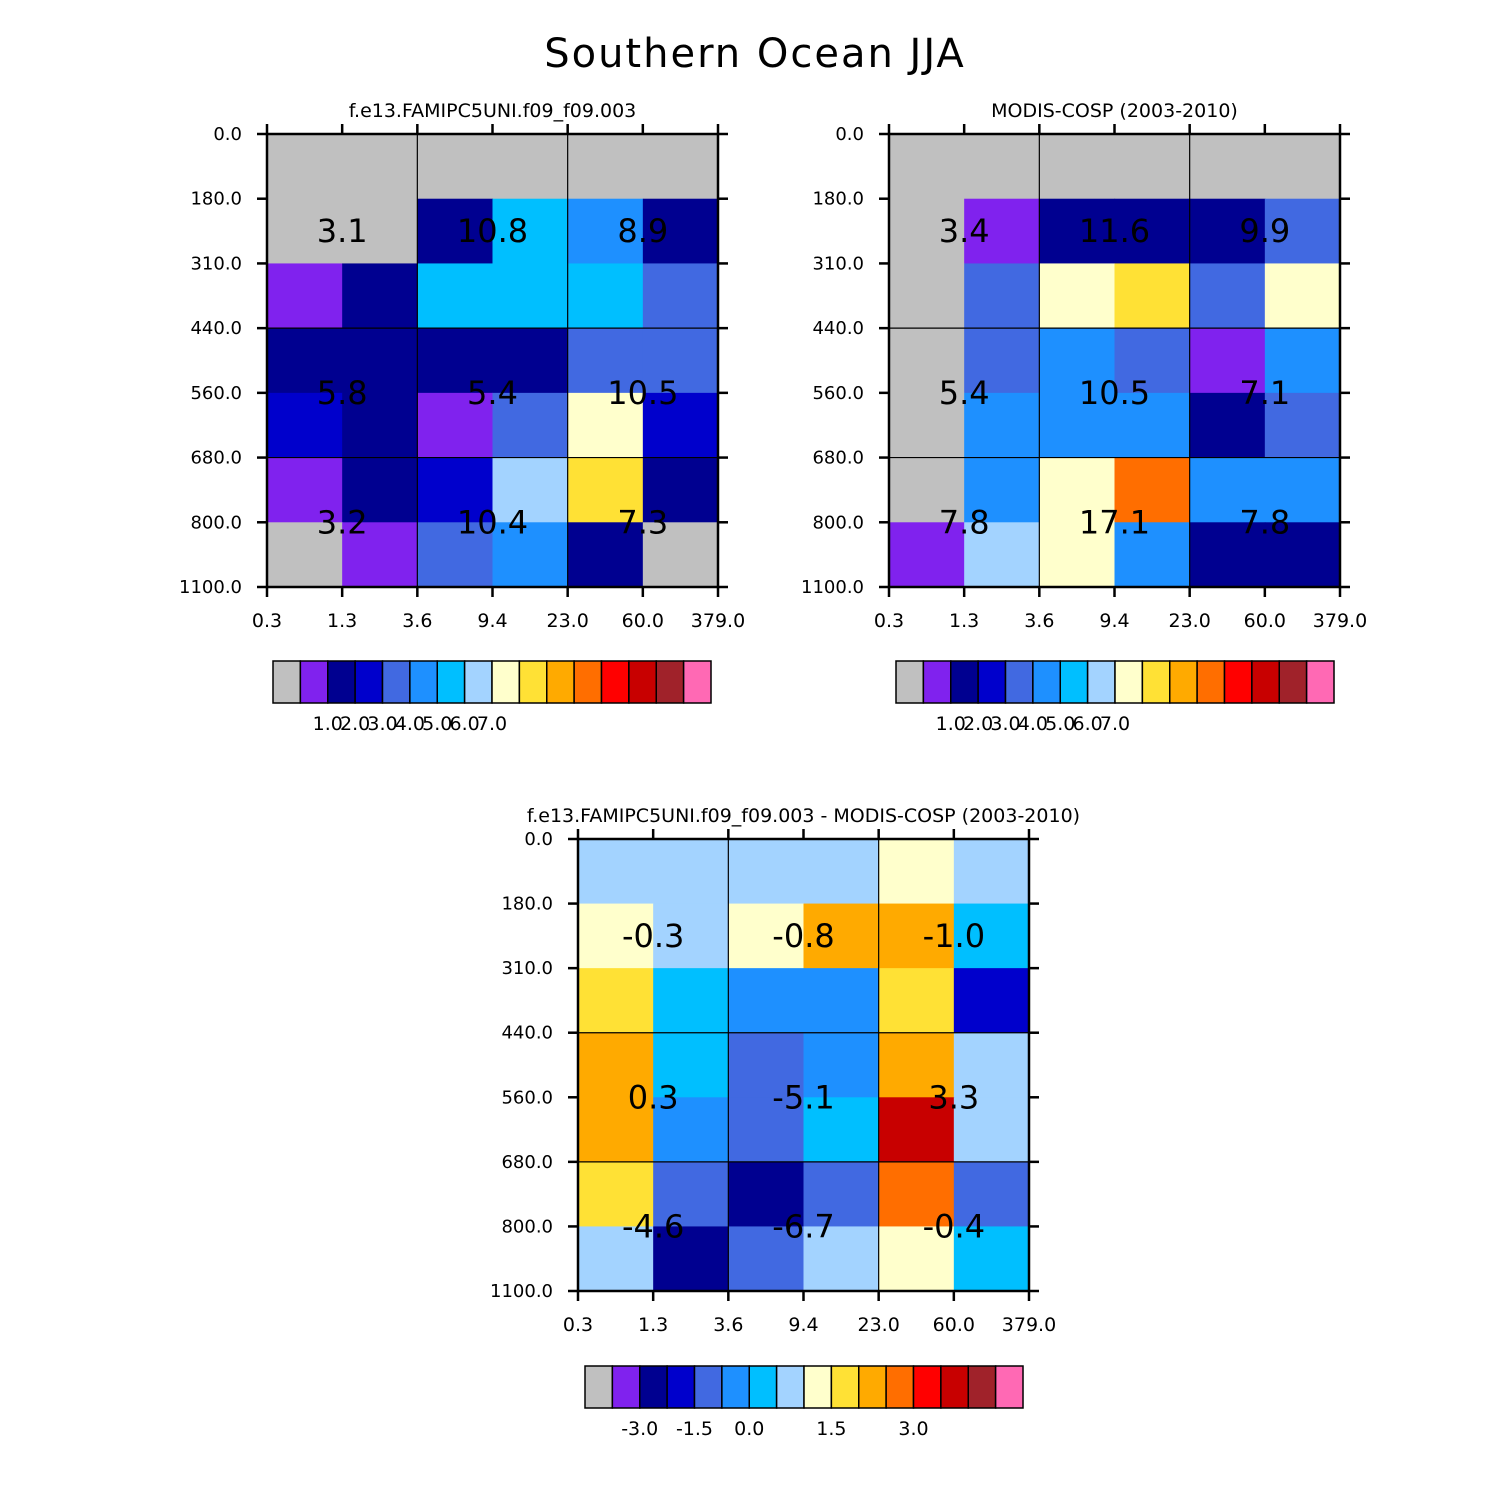 The image size is (1510, 1510). Describe the element at coordinates (642, 231) in the screenshot. I see `block-total-label: 8.9` at that location.